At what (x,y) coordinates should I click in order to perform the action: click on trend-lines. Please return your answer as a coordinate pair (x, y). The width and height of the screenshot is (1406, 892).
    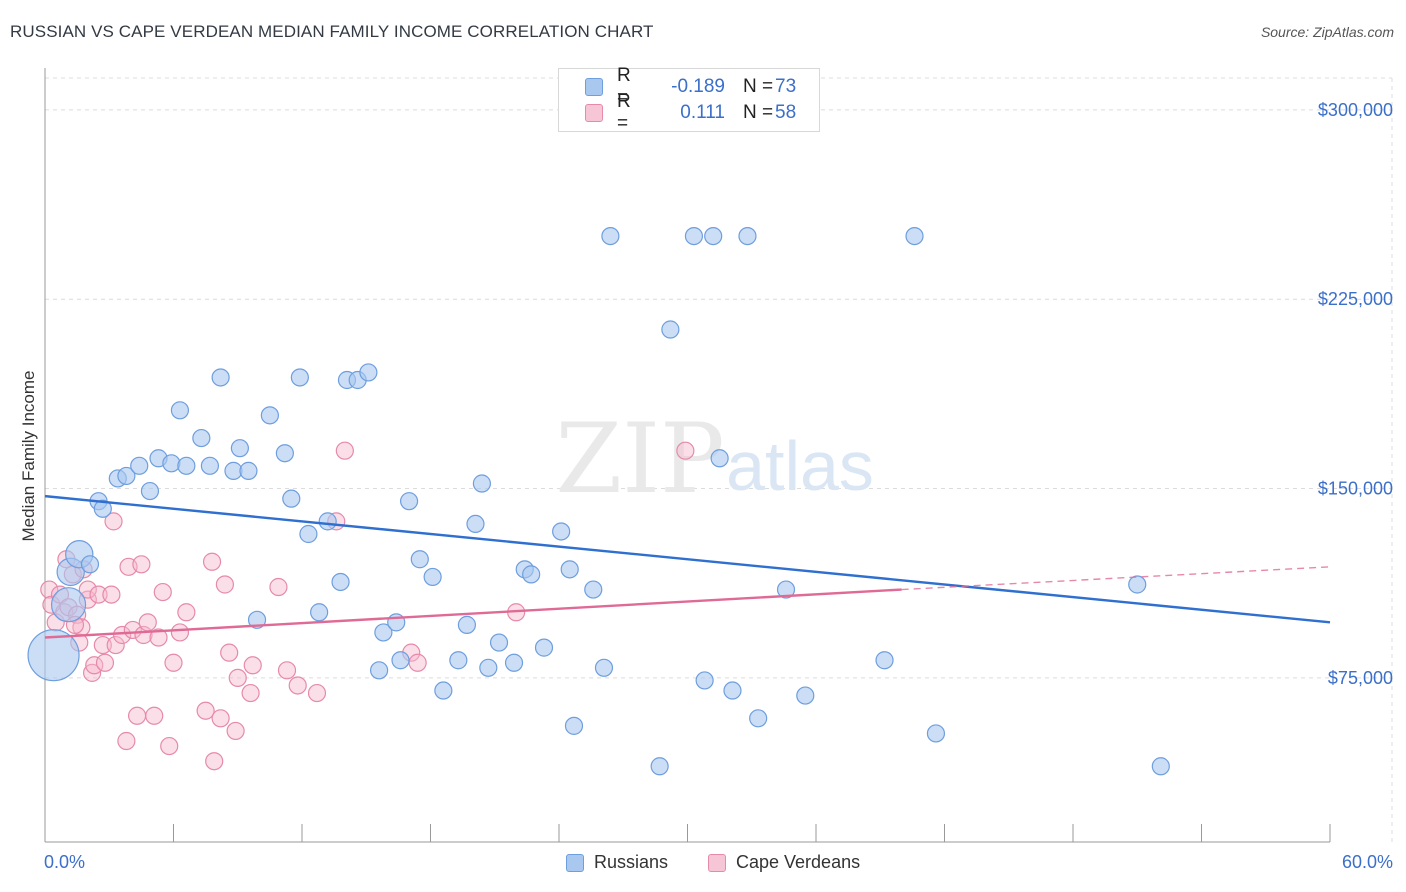
    Looking at the image, I should click on (687, 566).